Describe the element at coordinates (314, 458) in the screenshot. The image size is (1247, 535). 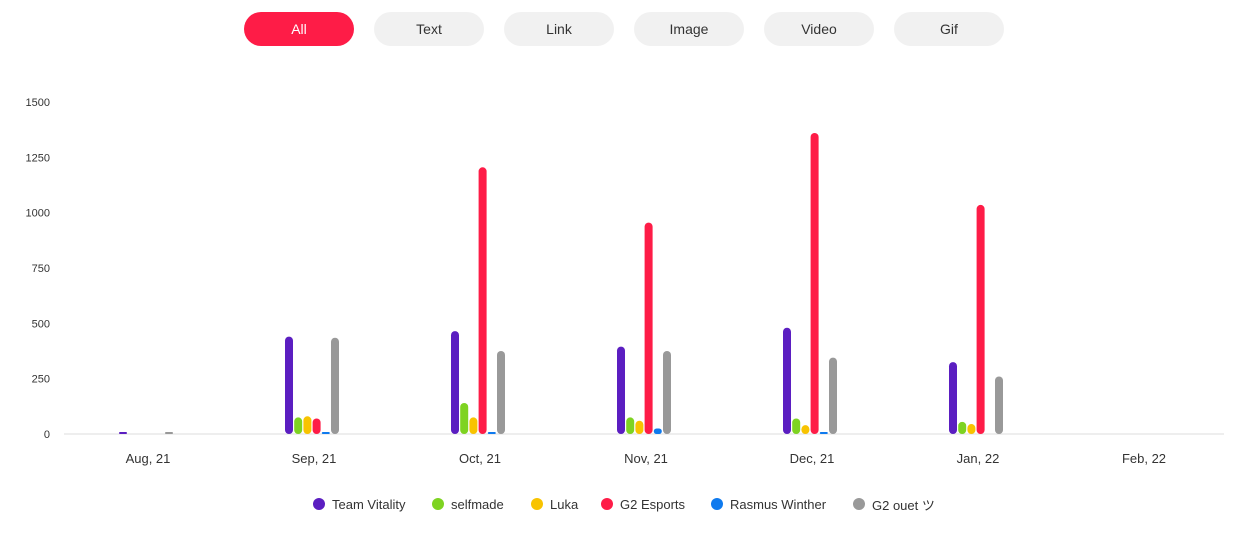
I see `x-tick-label: Sep, 21` at that location.